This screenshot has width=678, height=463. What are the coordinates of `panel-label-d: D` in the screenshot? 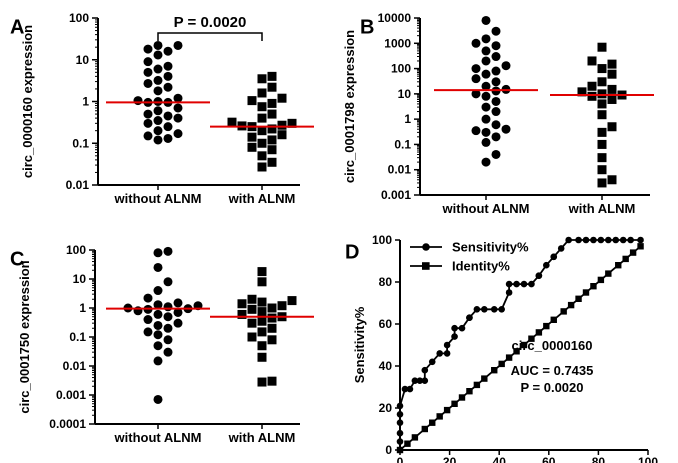 It's located at (352, 253).